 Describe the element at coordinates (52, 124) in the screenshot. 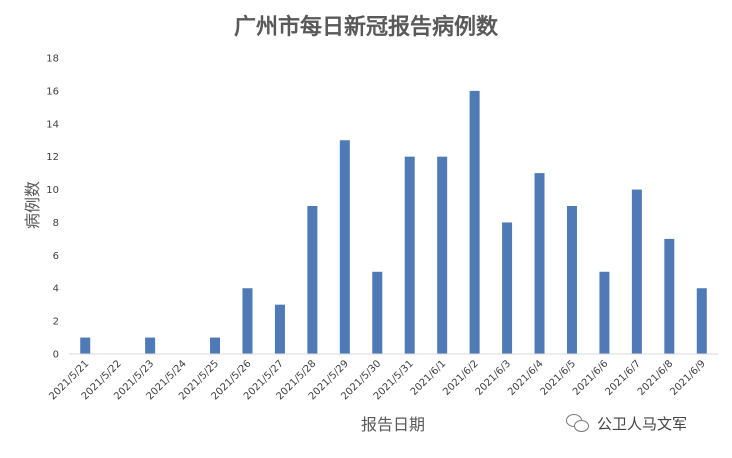

I see `y-tick-label: 14` at that location.